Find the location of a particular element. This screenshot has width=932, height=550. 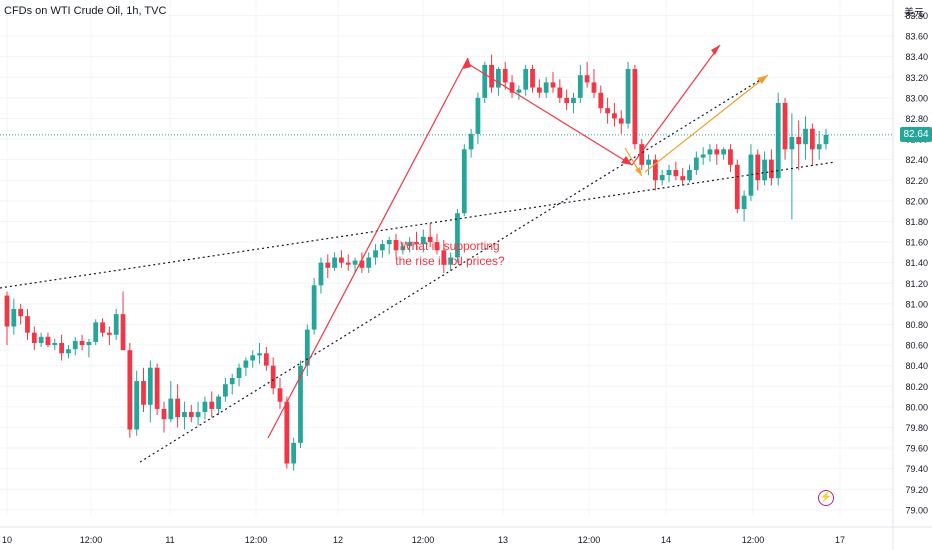

x-tick-label: 13 is located at coordinates (503, 540).